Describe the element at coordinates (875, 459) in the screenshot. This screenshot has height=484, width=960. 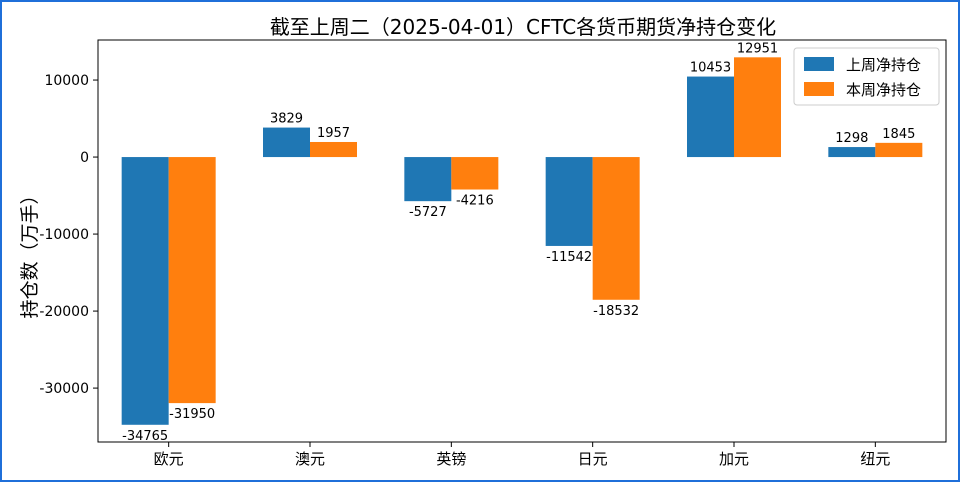
I see `x-tick-label: 纽元` at that location.